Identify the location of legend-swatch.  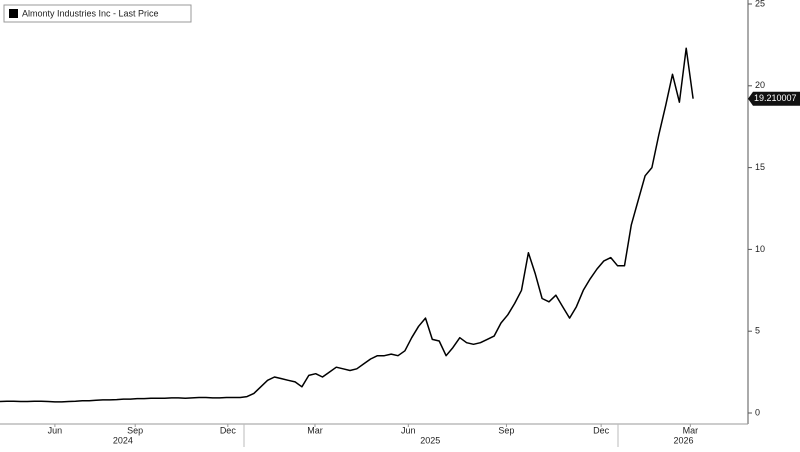
(13, 13).